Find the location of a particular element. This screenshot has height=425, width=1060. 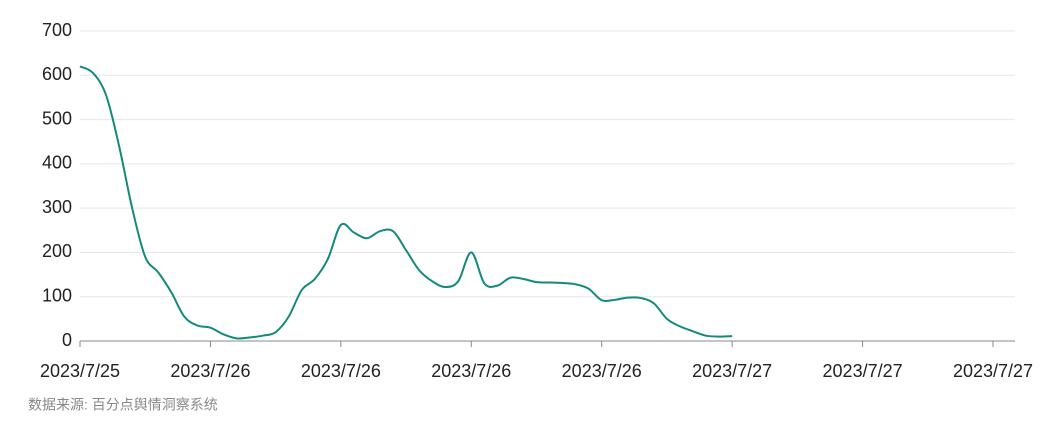

y-tick-label: 400 is located at coordinates (57, 163).